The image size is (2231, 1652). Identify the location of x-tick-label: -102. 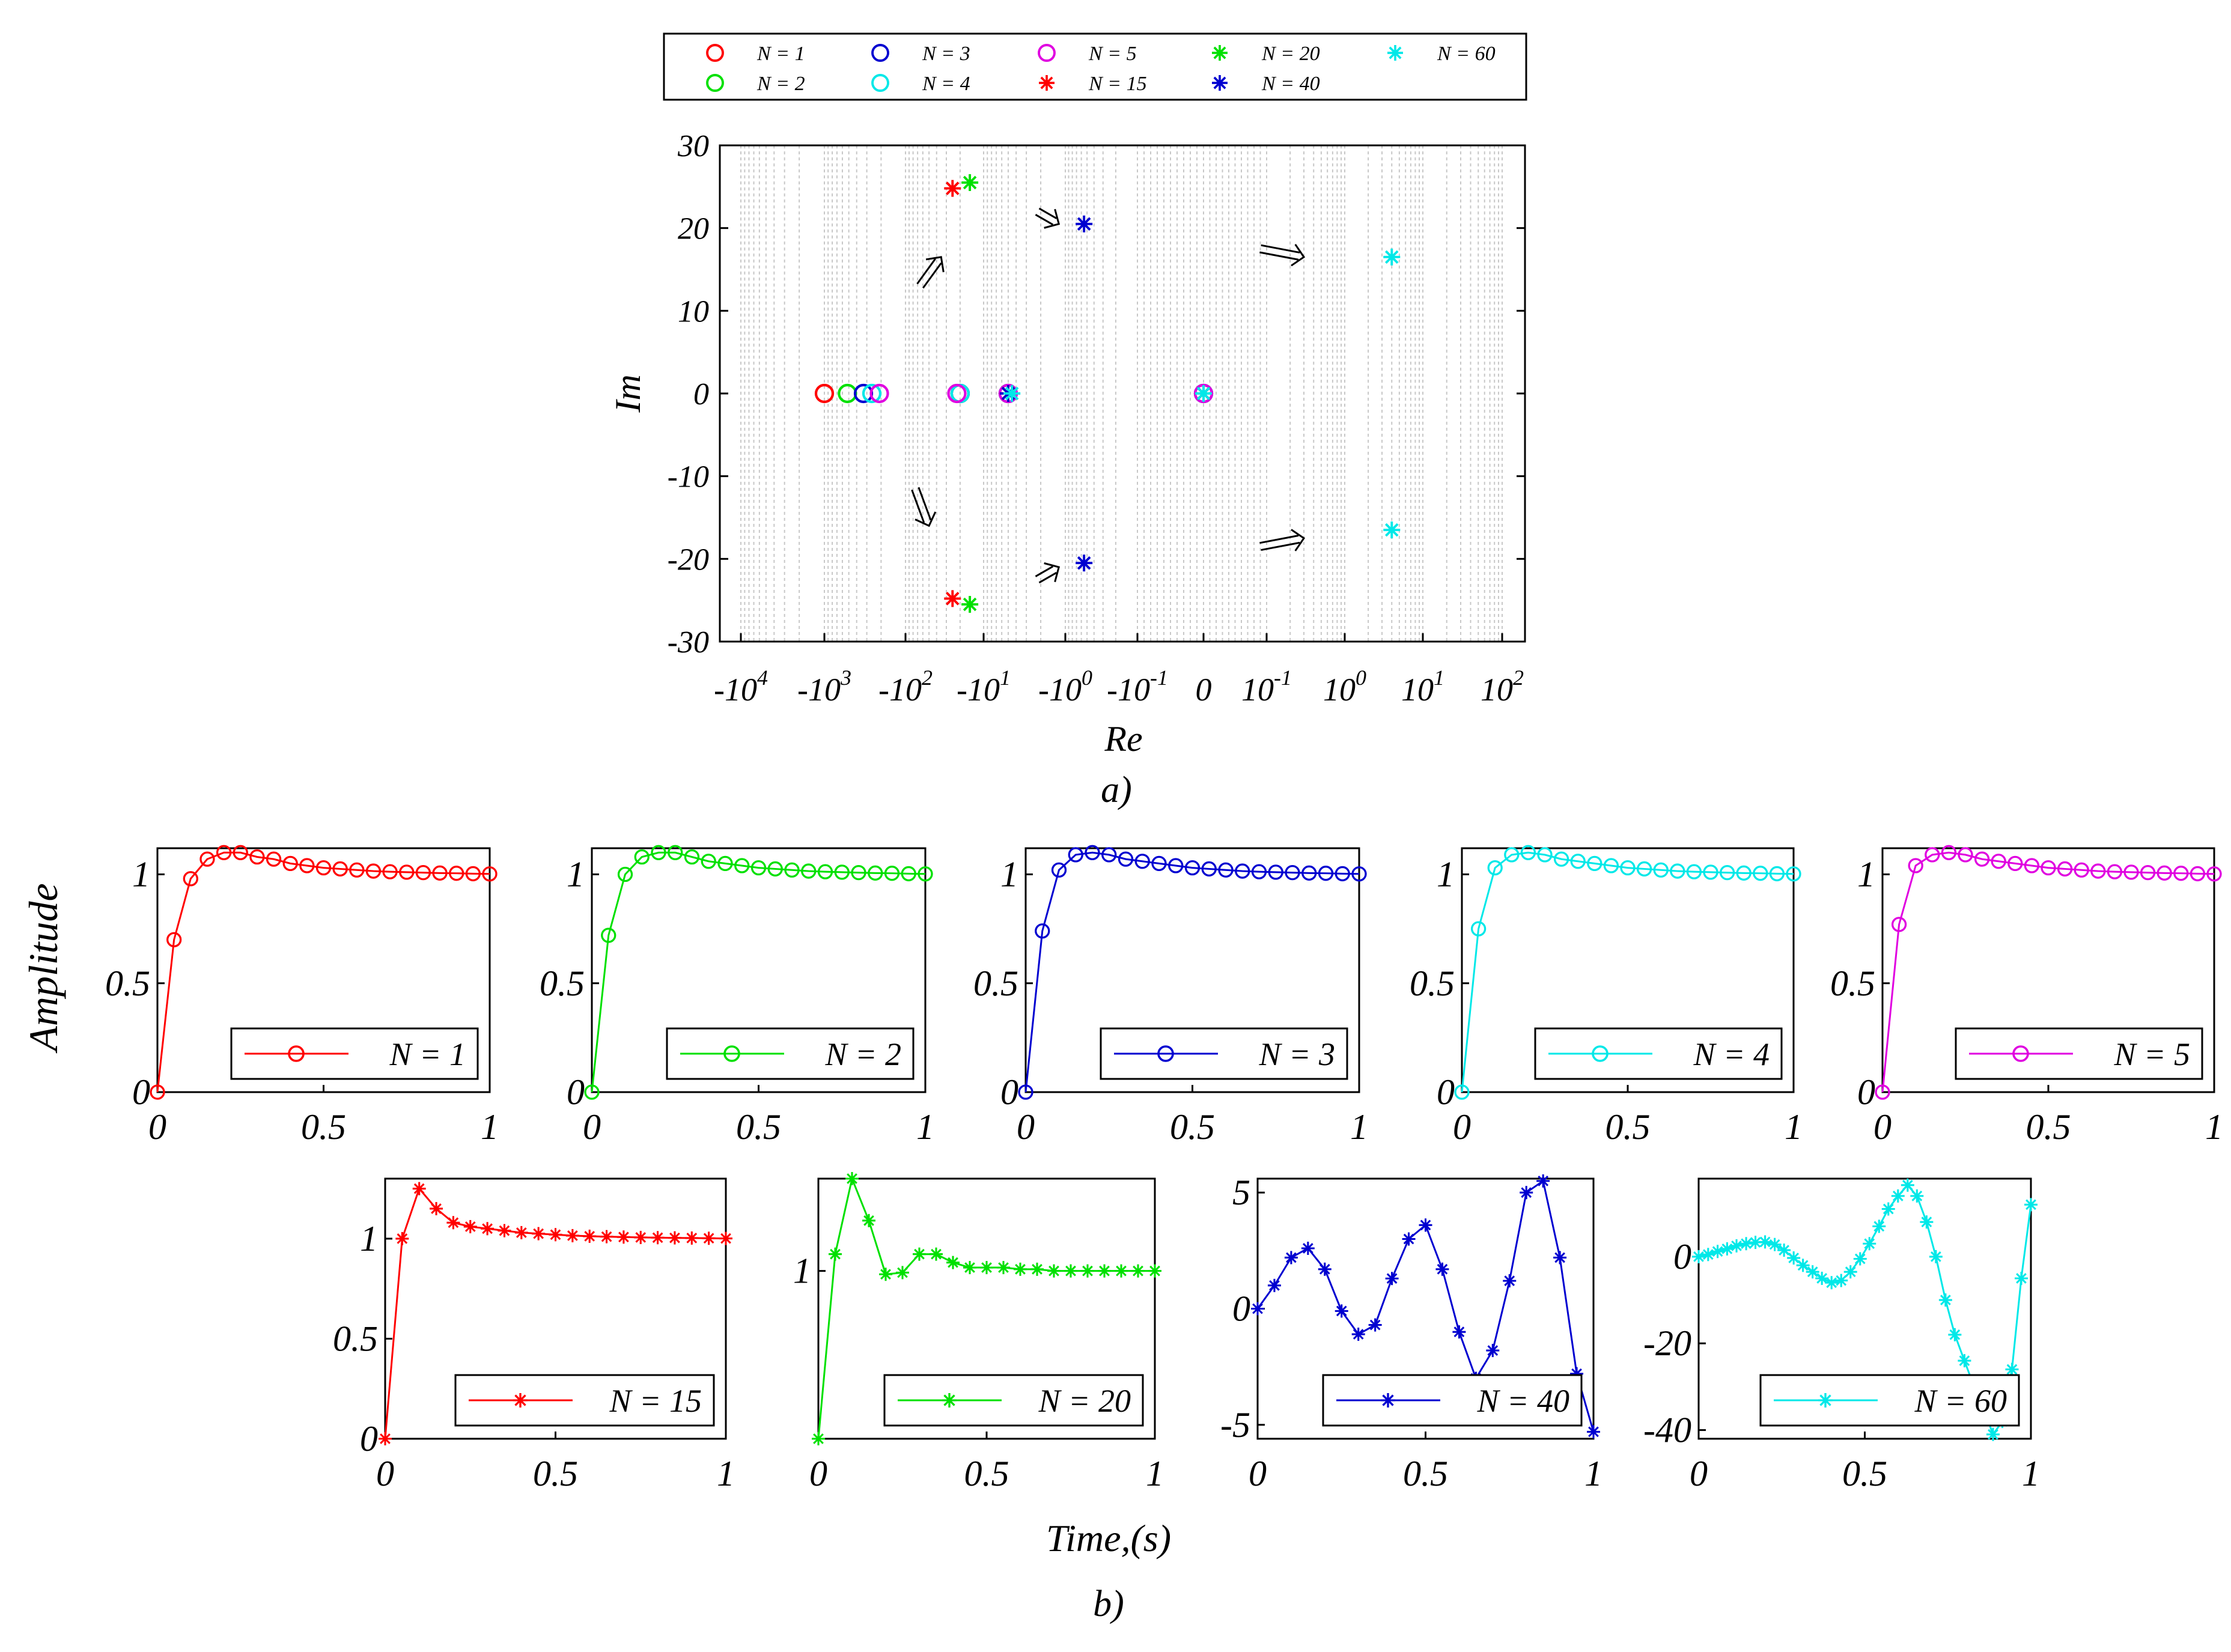
(905, 687).